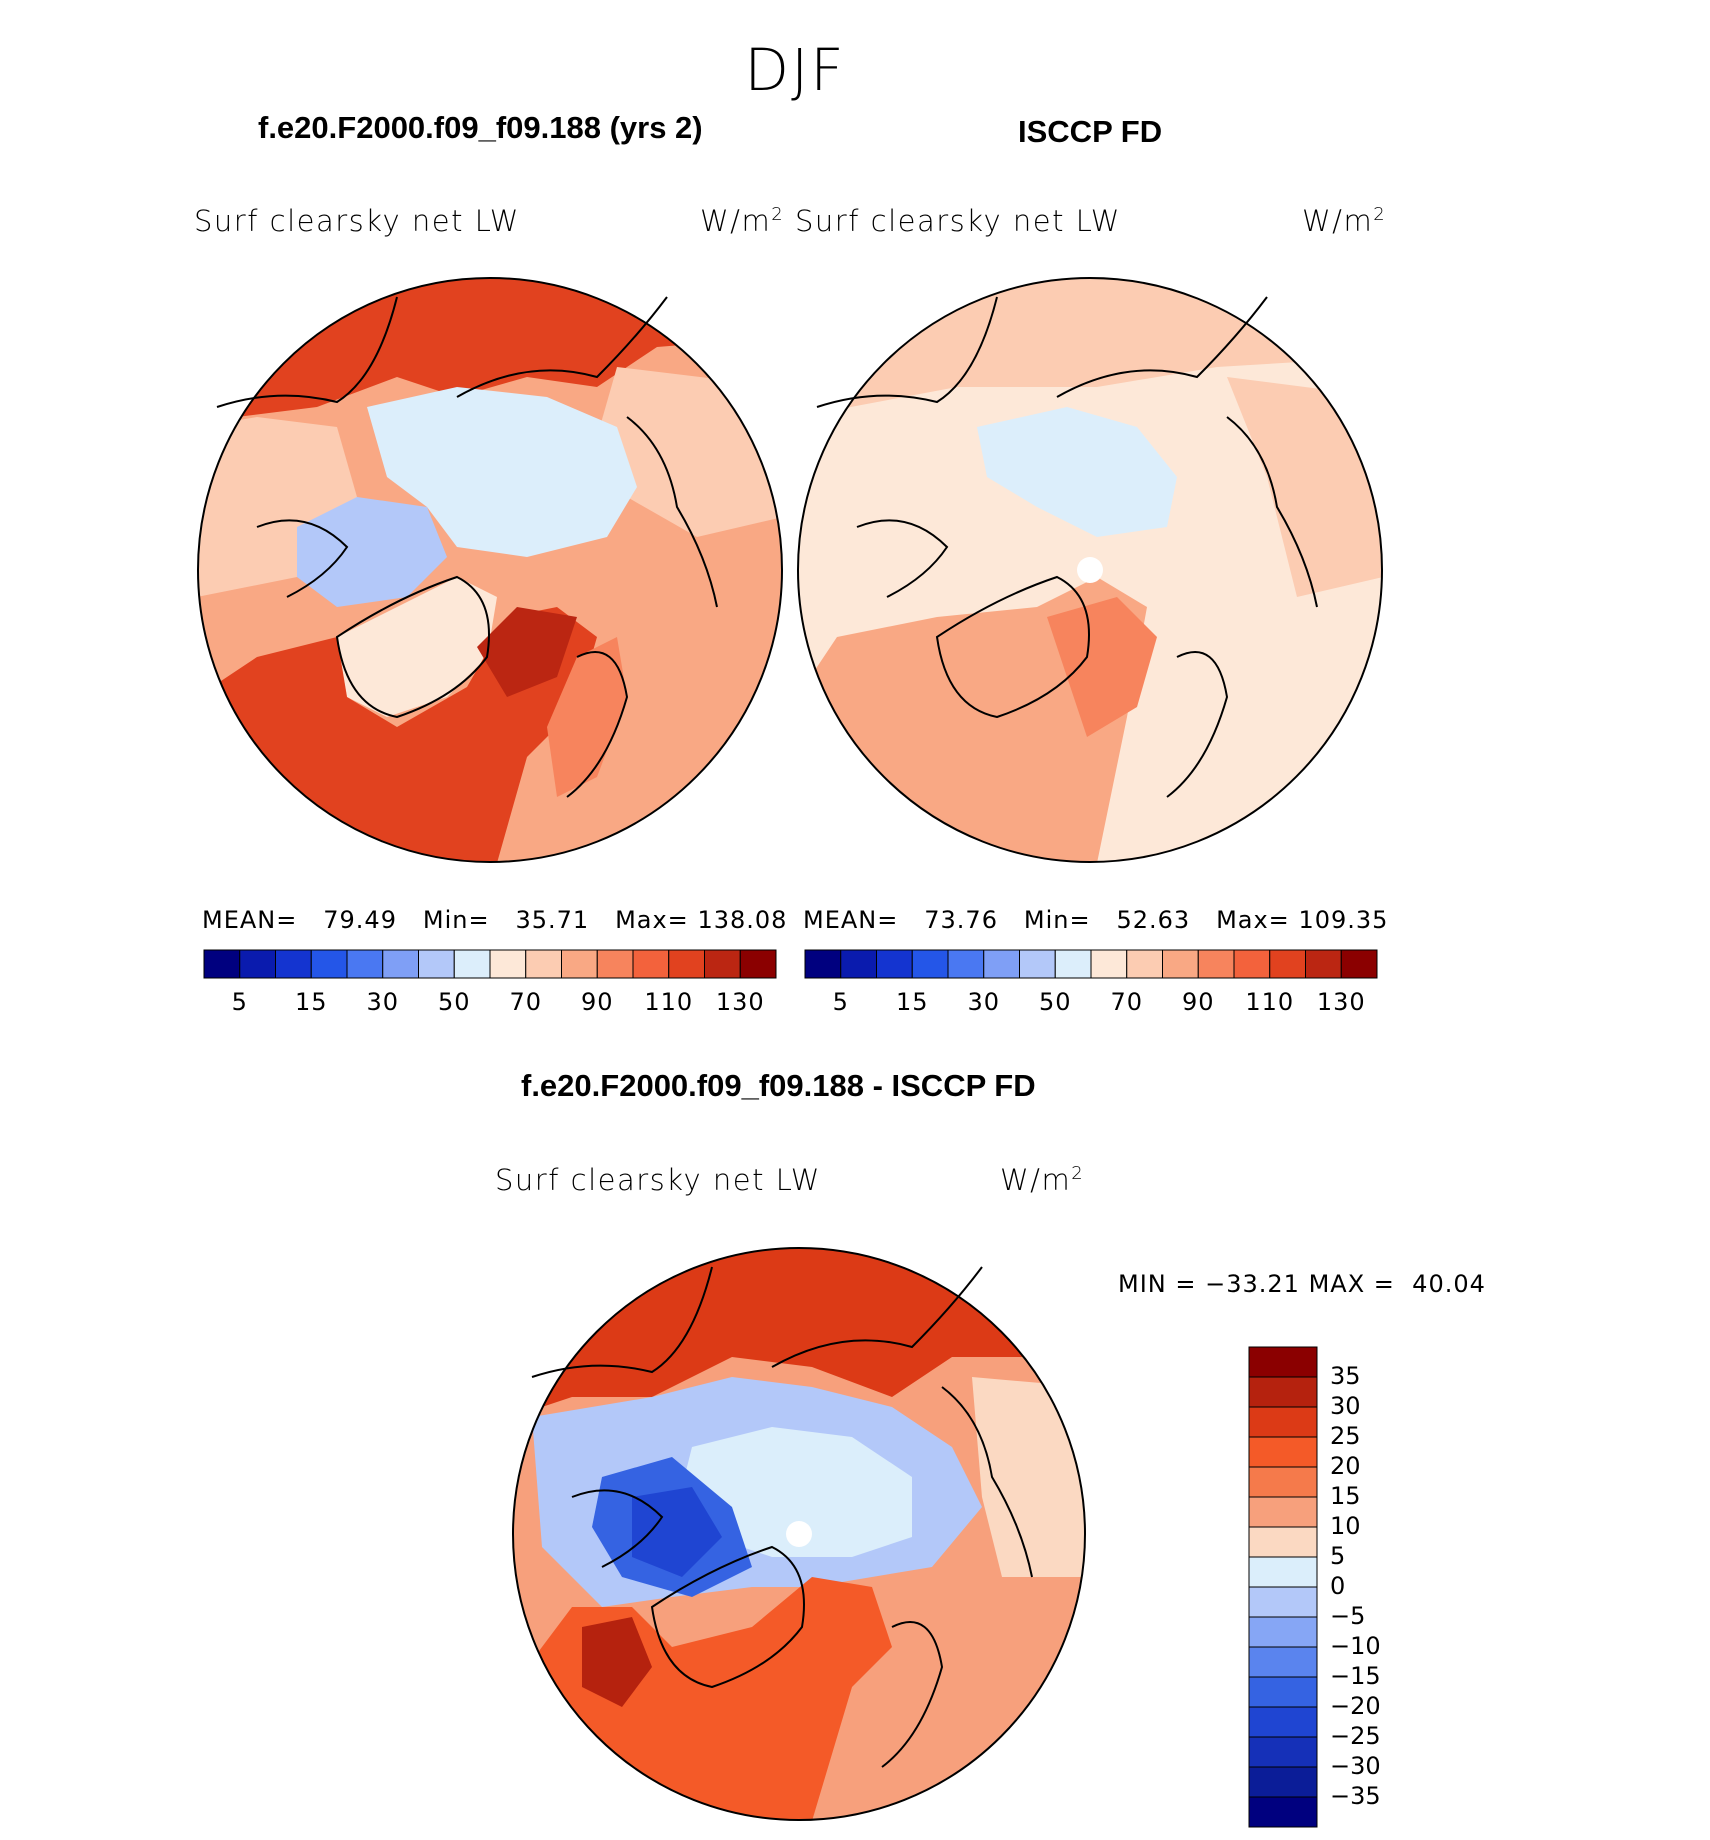 This screenshot has width=1710, height=1840. What do you see at coordinates (597, 1002) in the screenshot?
I see `colorbar-1-tick-label: 90` at bounding box center [597, 1002].